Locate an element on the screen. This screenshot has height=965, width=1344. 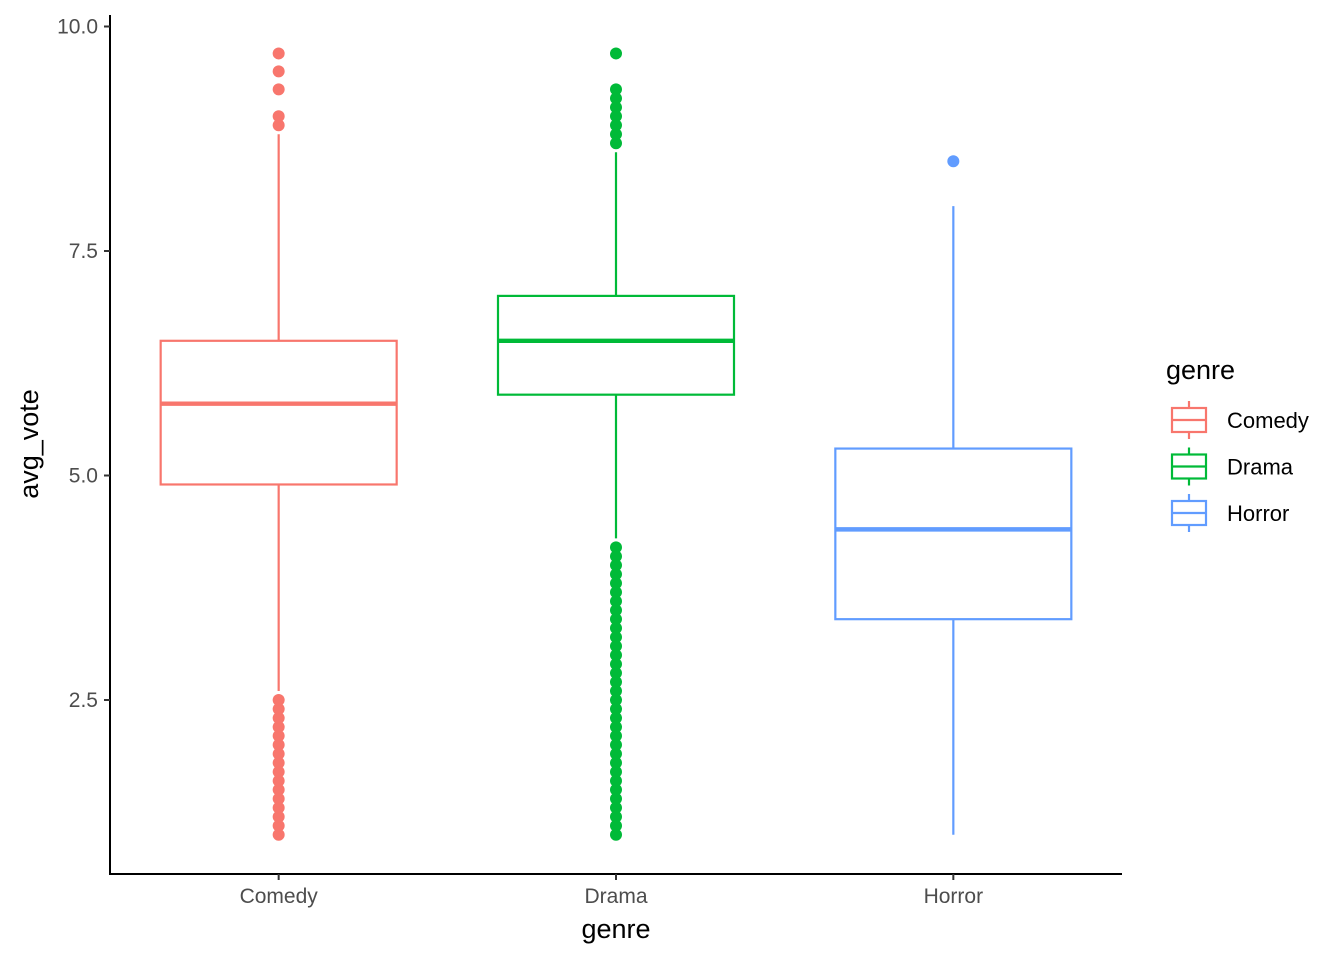
legend: genre Comedy Drama Horror is located at coordinates (1237, 443).